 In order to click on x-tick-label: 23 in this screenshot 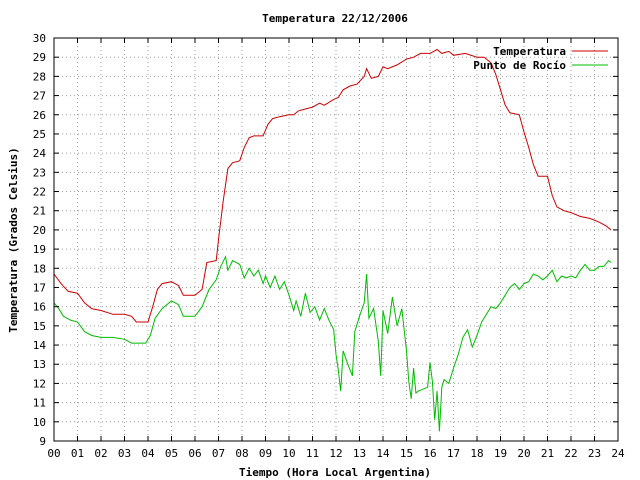, I will do `click(594, 453)`.